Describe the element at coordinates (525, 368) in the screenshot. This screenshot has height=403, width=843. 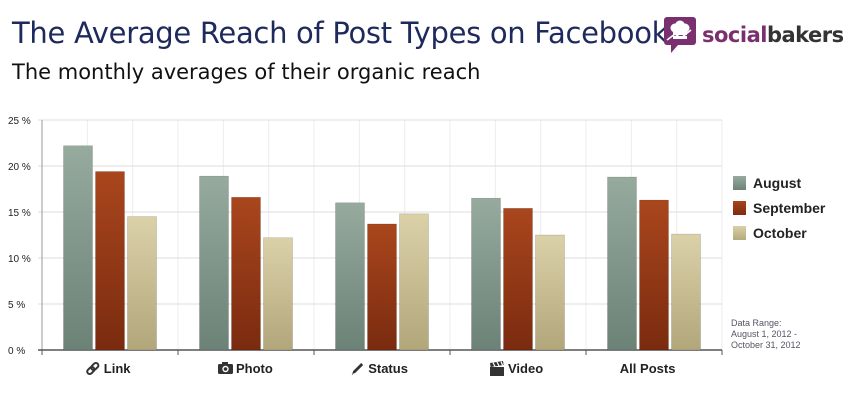
I see `x-tick-label-video: Video` at that location.